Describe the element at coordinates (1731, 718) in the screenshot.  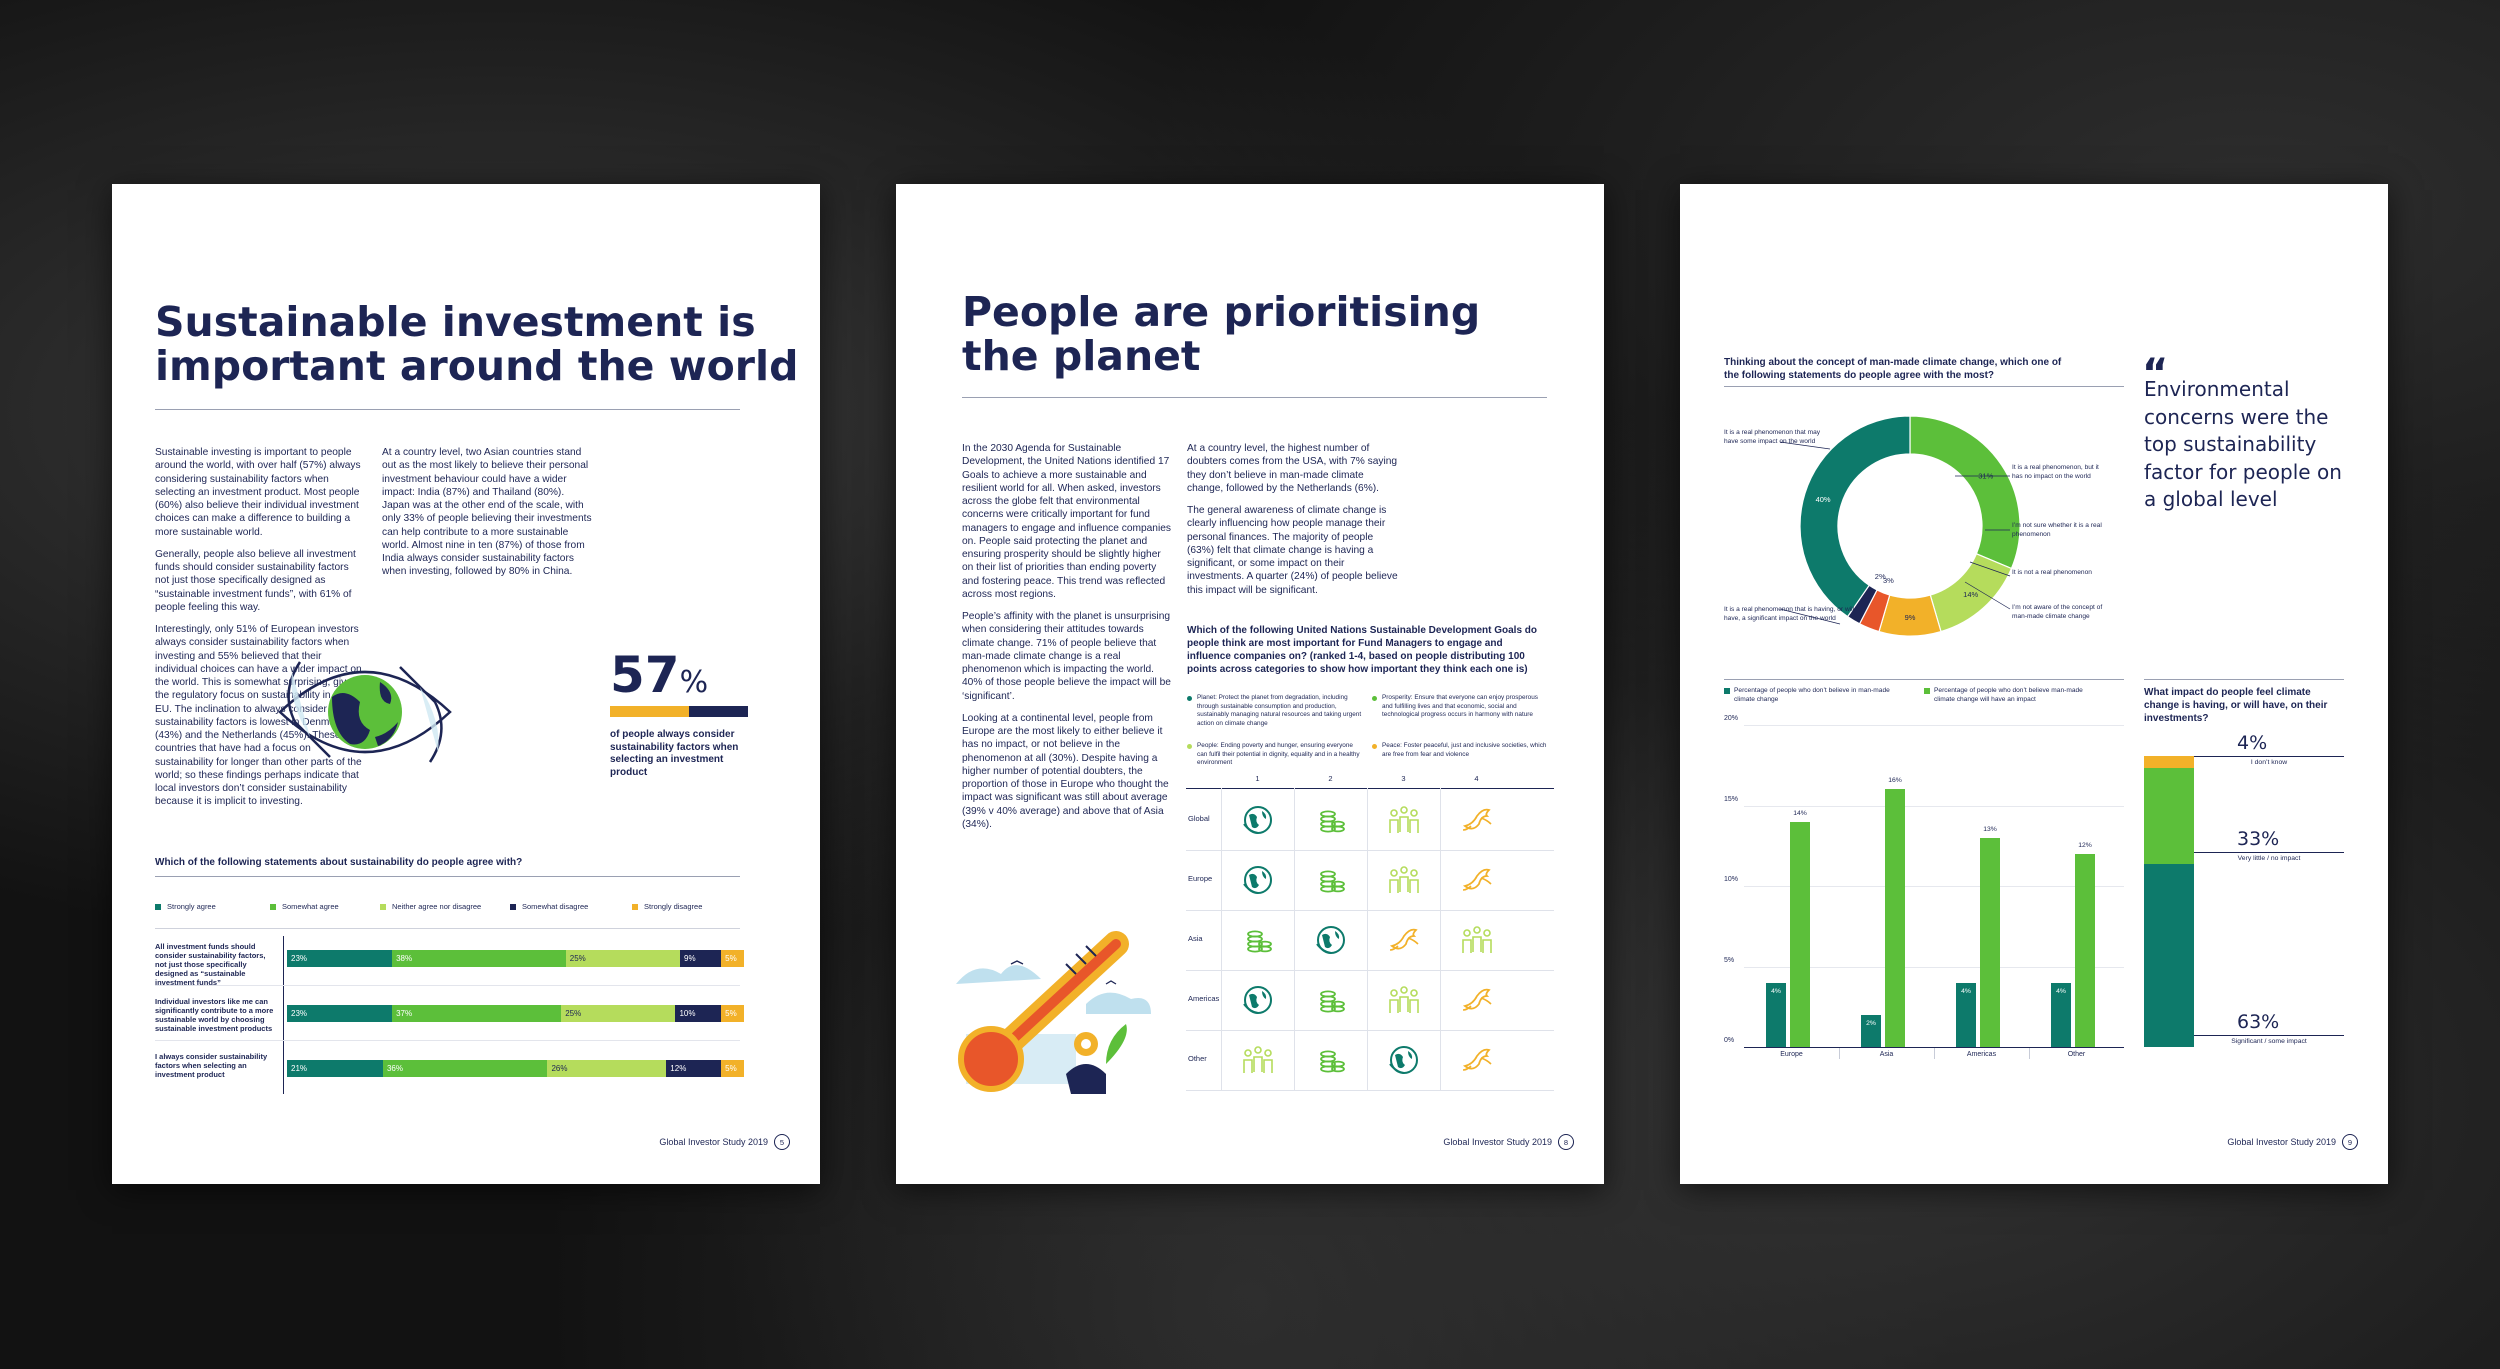
I see `y-tick-label: 20%` at that location.